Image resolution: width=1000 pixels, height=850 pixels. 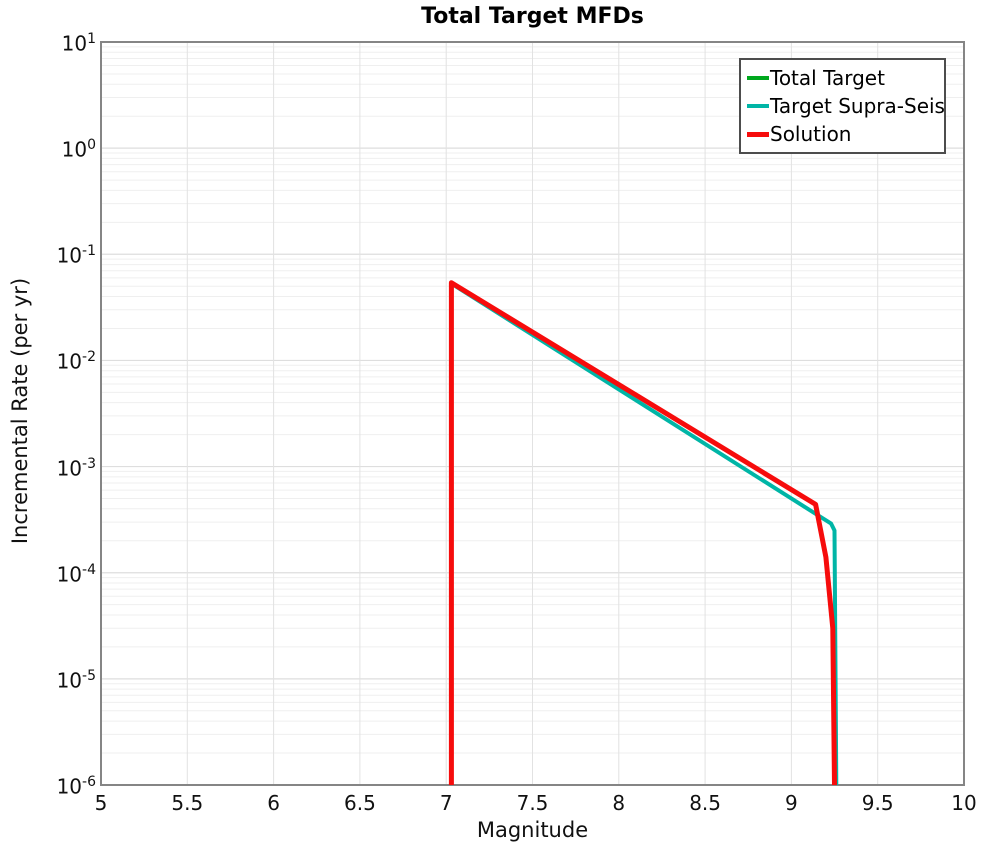 I want to click on x-tick-label: 7.5, so click(x=532, y=803).